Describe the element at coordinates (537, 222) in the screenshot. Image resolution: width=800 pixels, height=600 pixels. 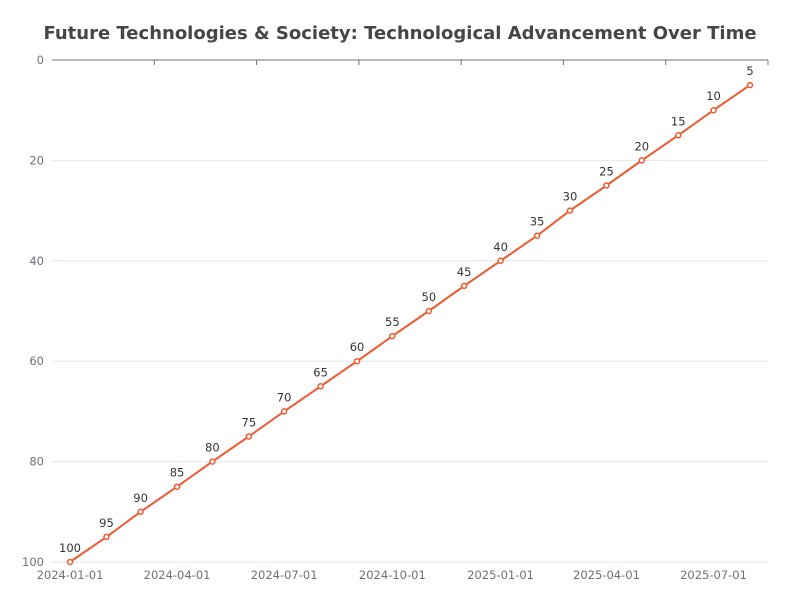
I see `data-label: 35` at that location.